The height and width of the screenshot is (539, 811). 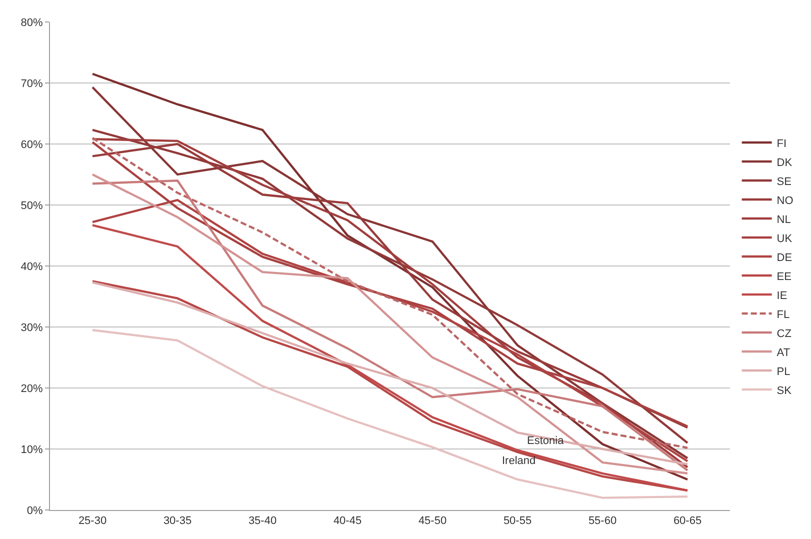 I want to click on legend-label: SE, so click(x=784, y=182).